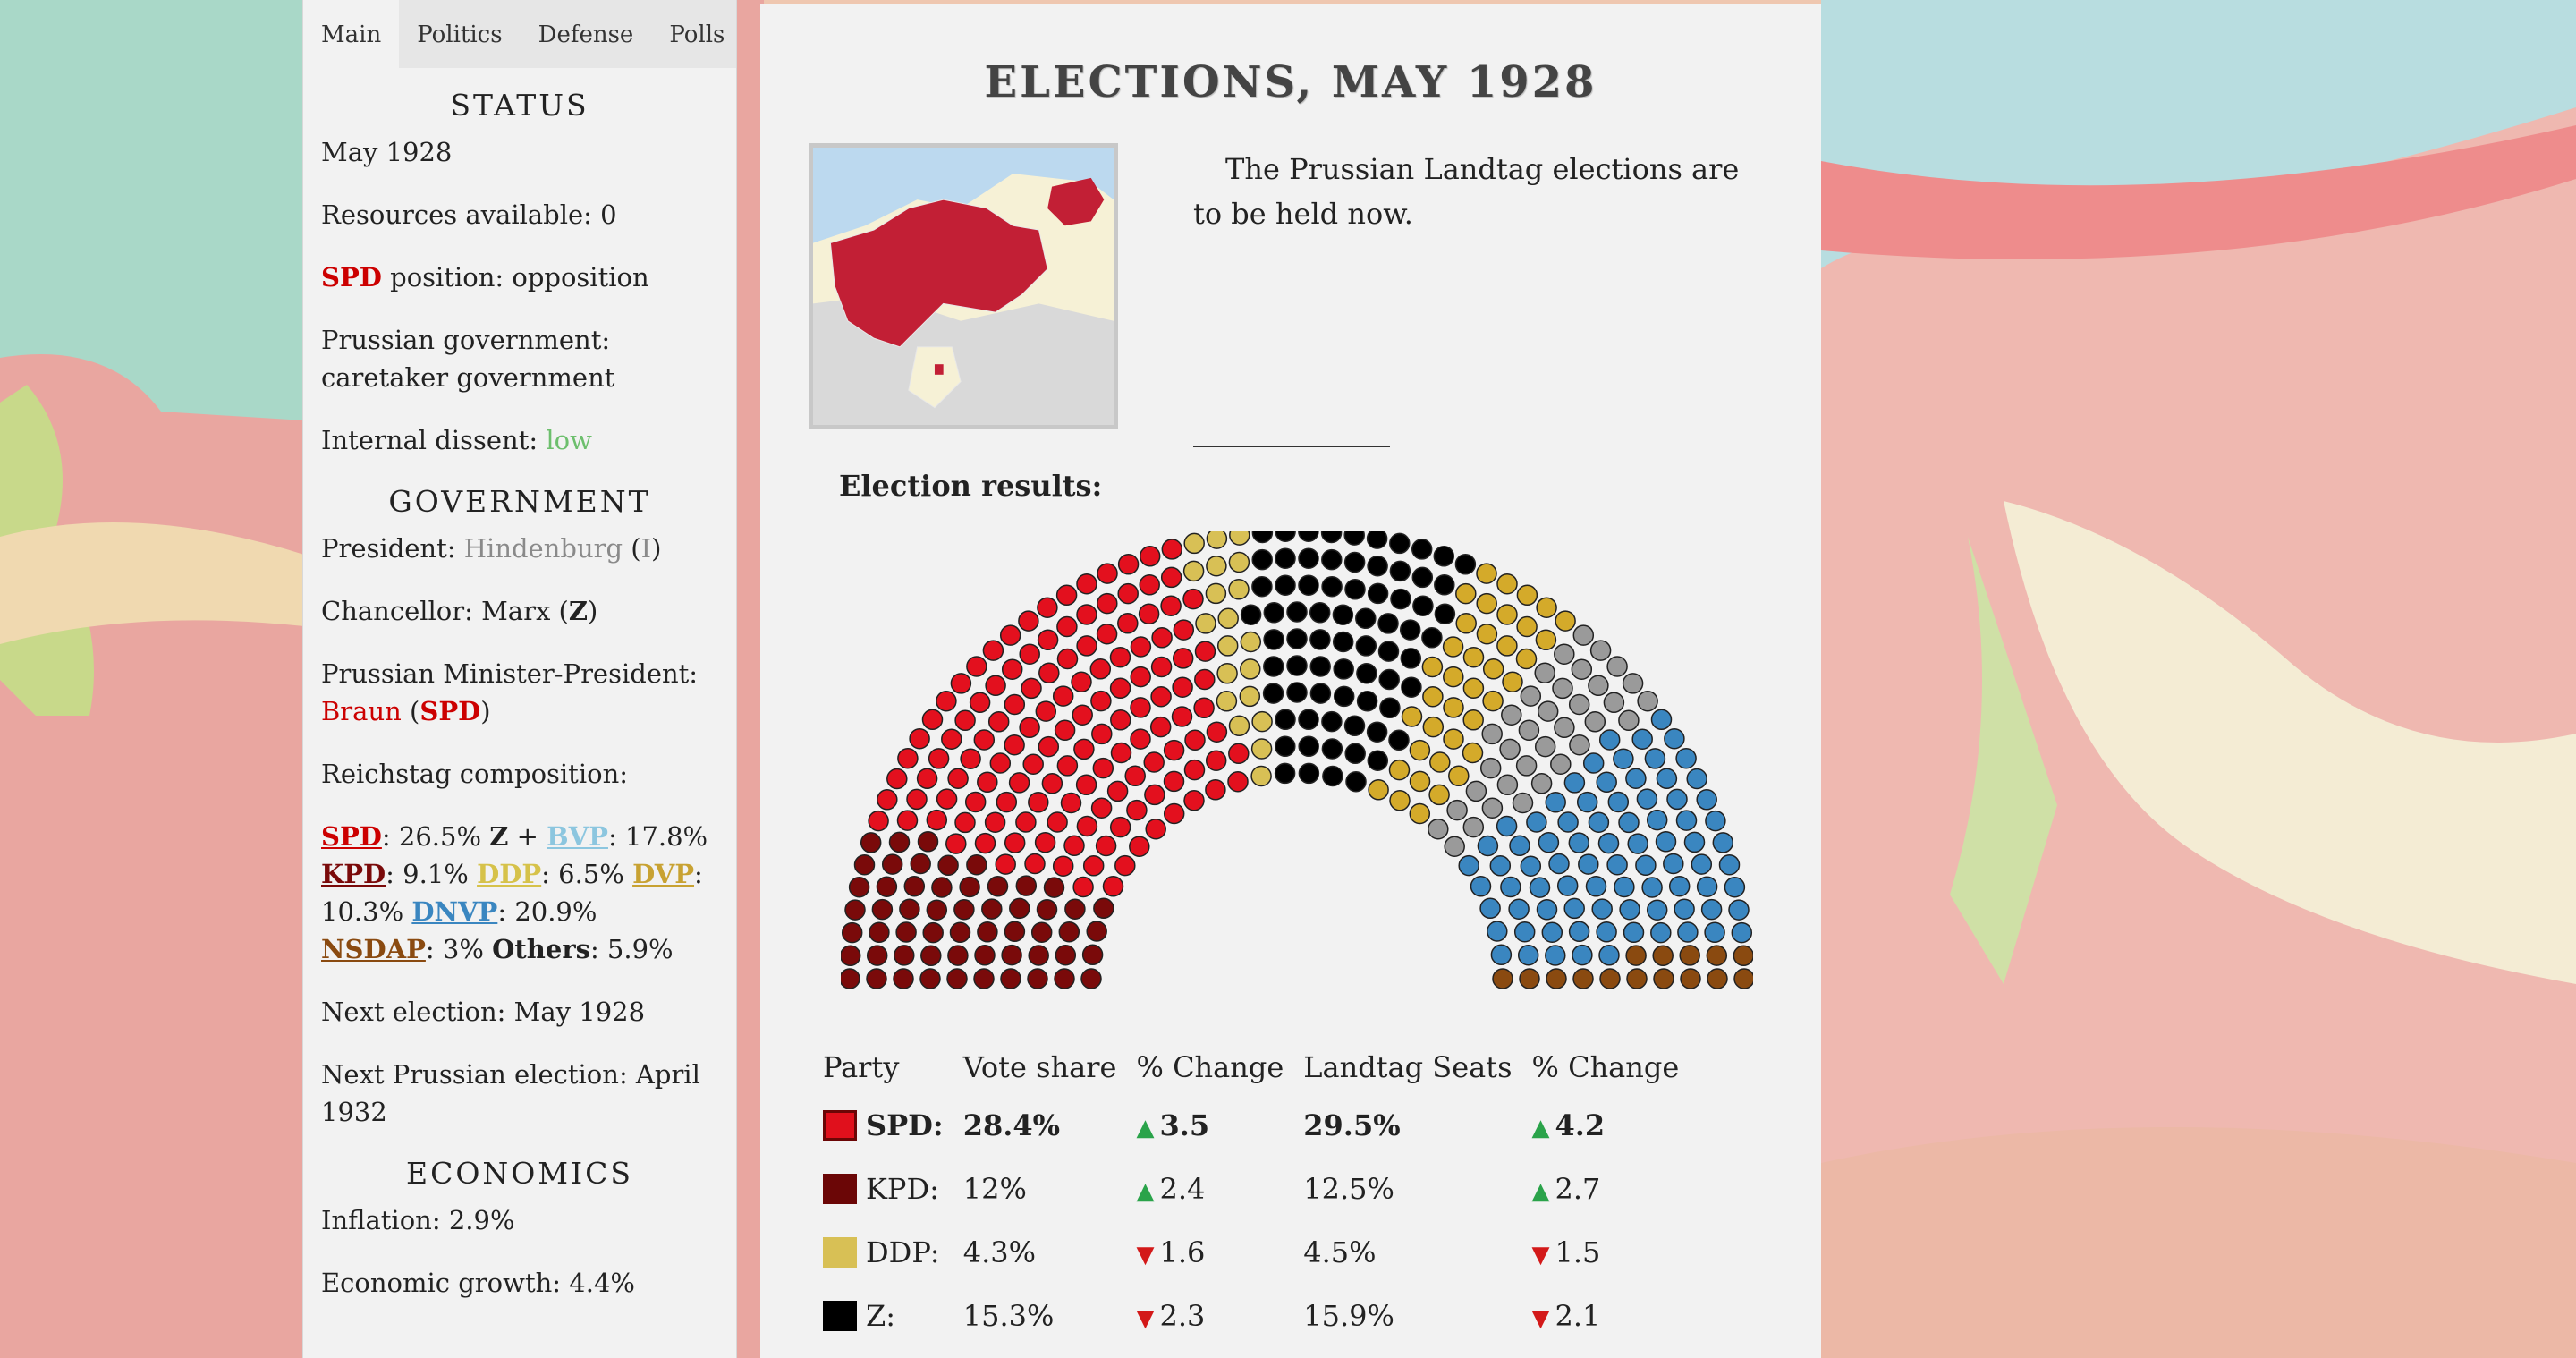  Describe the element at coordinates (1261, 1252) in the screenshot. I see `table-row: DDP: 4.3% ▼ 1.6 4.5% ▼ 1.5` at that location.